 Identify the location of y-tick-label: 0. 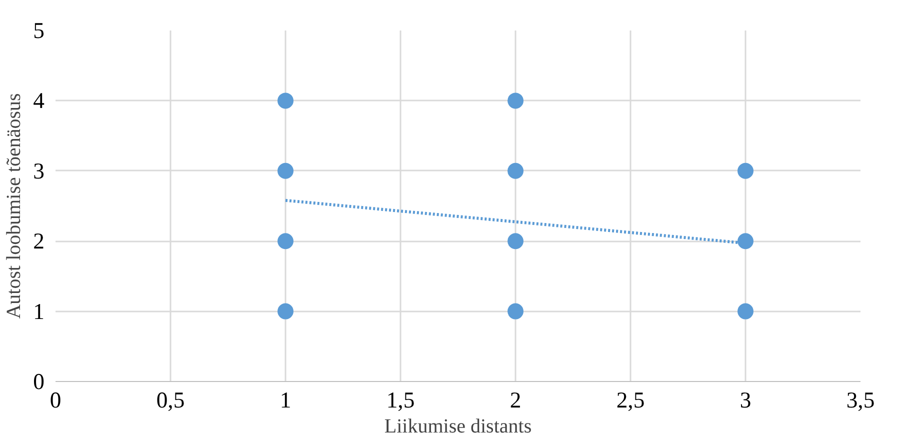
(38, 381).